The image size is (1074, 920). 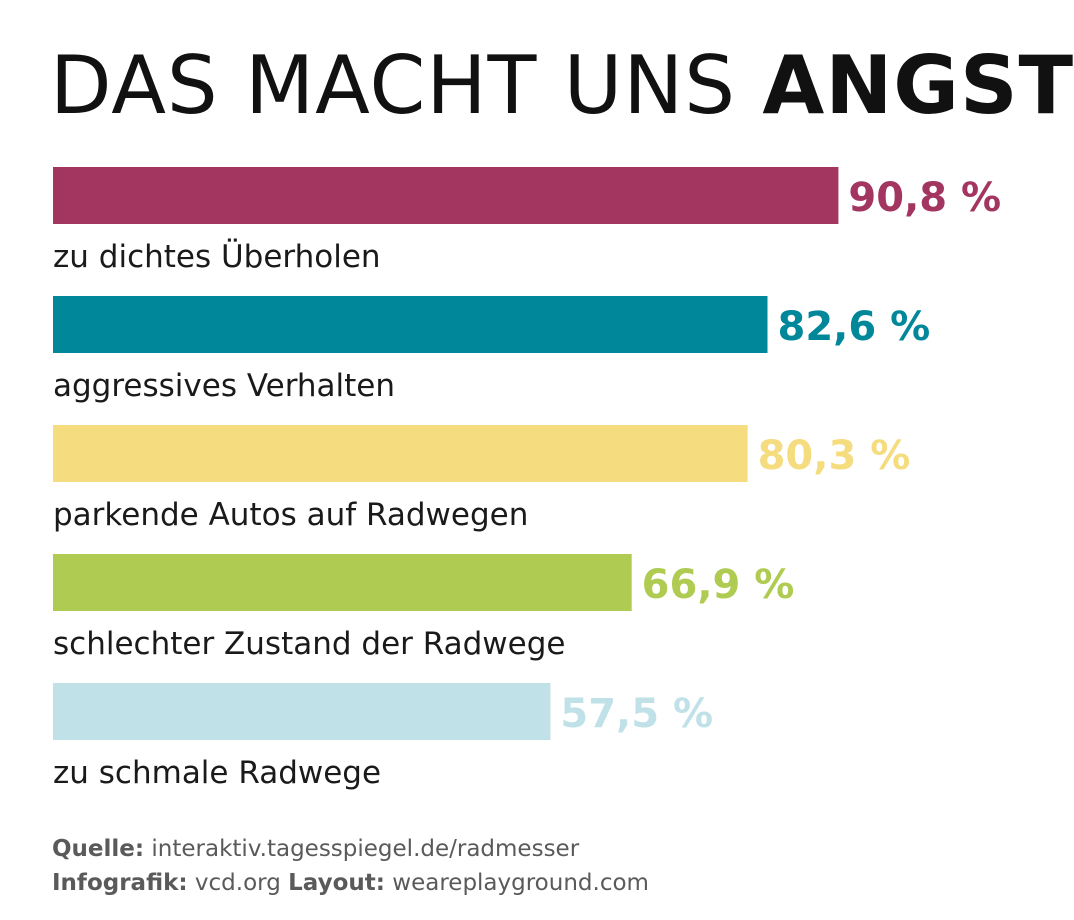 What do you see at coordinates (853, 327) in the screenshot?
I see `value-label: 82,6 %` at bounding box center [853, 327].